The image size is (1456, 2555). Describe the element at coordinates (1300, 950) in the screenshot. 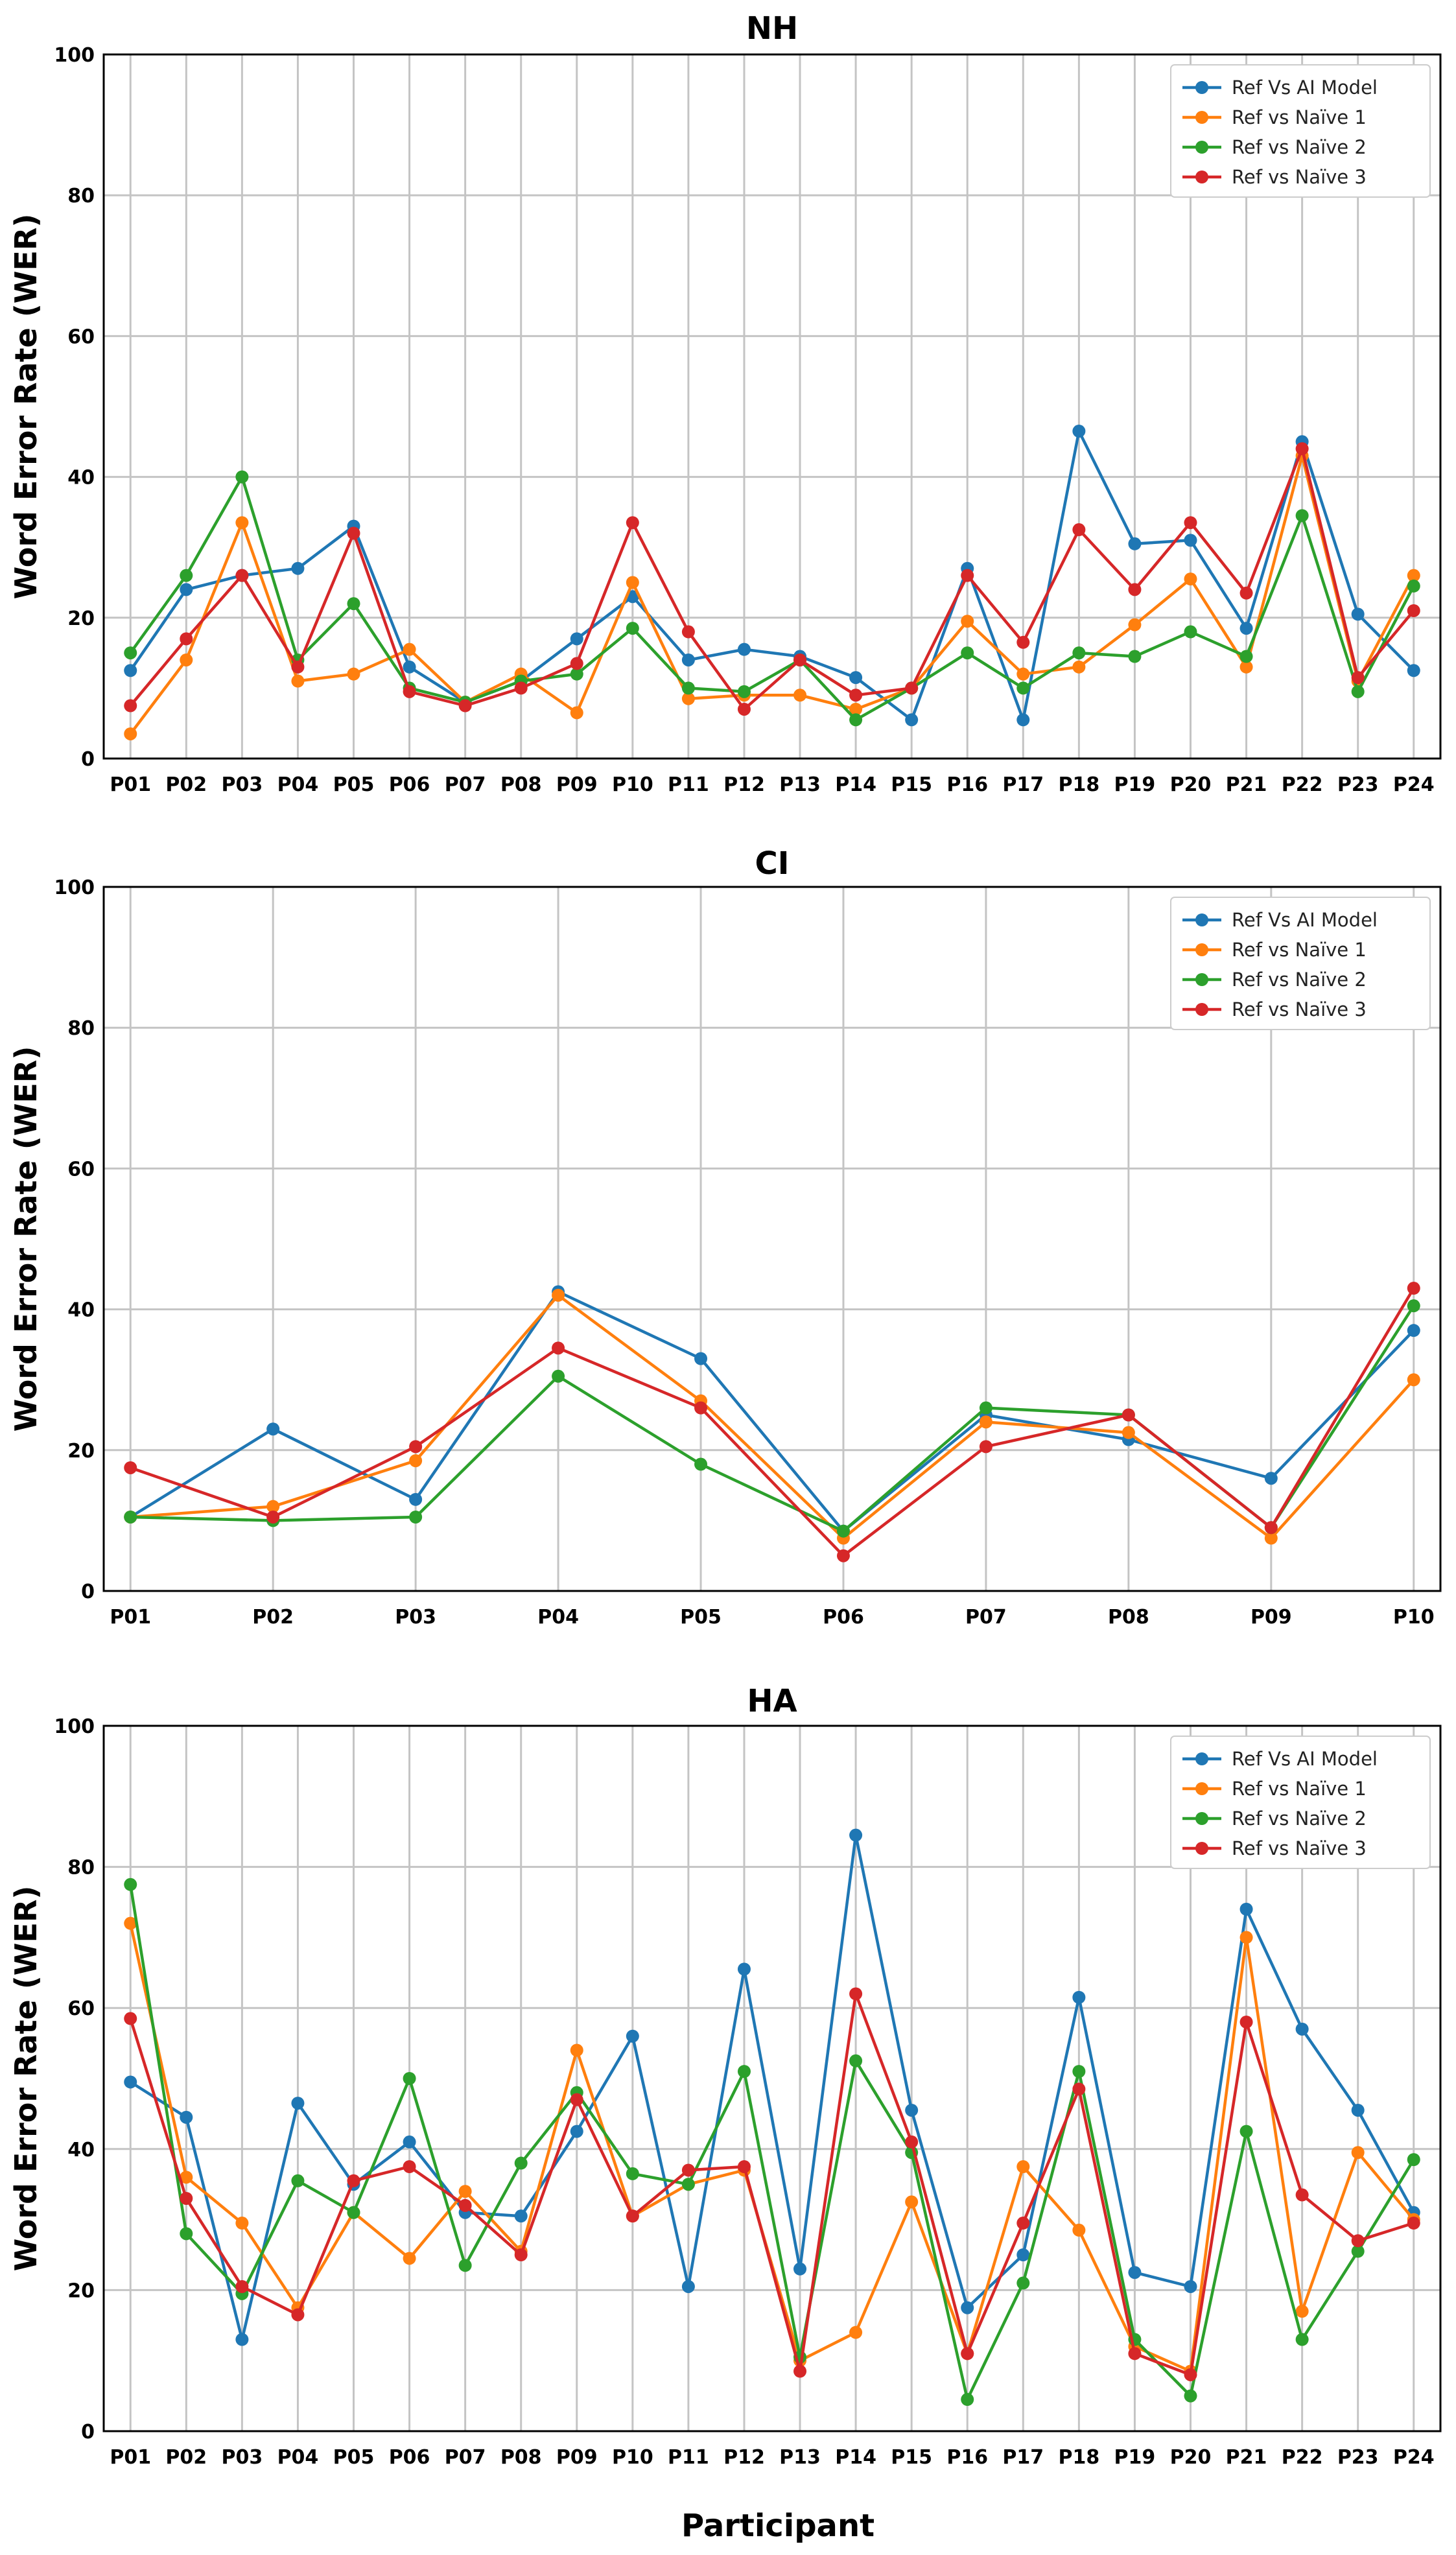

I see `ci-legend-label-ref-vs-na-ve-1: Ref vs Naïve 1` at that location.